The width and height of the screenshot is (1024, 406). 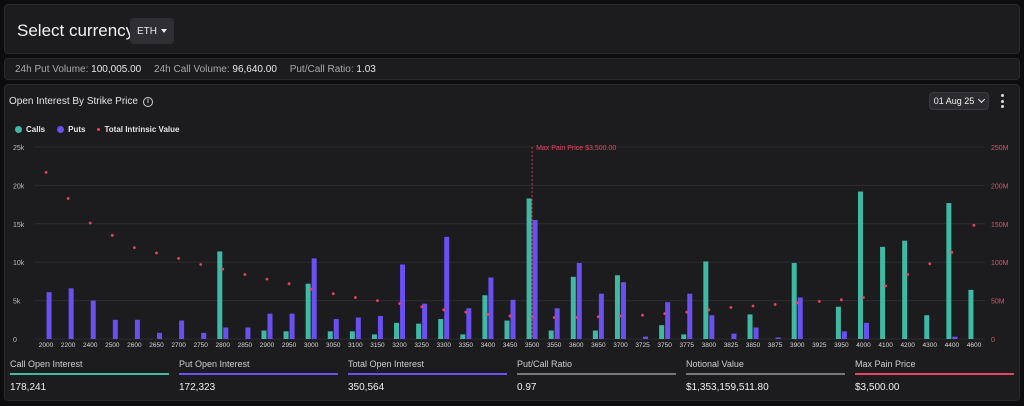 I want to click on x-tick-label: 3725, so click(x=642, y=345).